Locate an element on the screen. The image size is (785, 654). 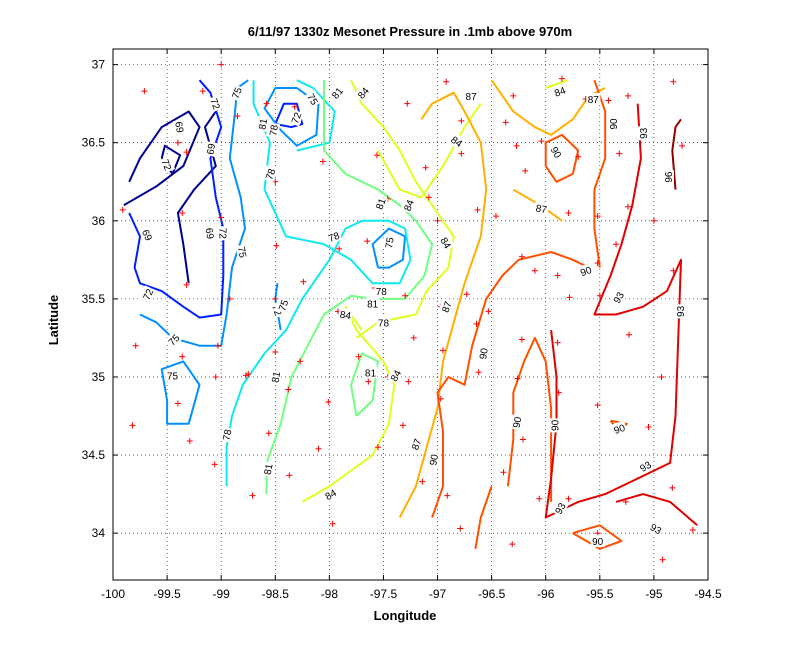
y-tick-label: 35 is located at coordinates (99, 377).